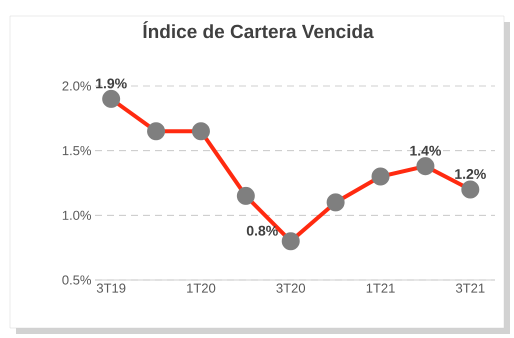 The height and width of the screenshot is (338, 514). Describe the element at coordinates (77, 215) in the screenshot. I see `y-tick-label: 1.0%` at that location.